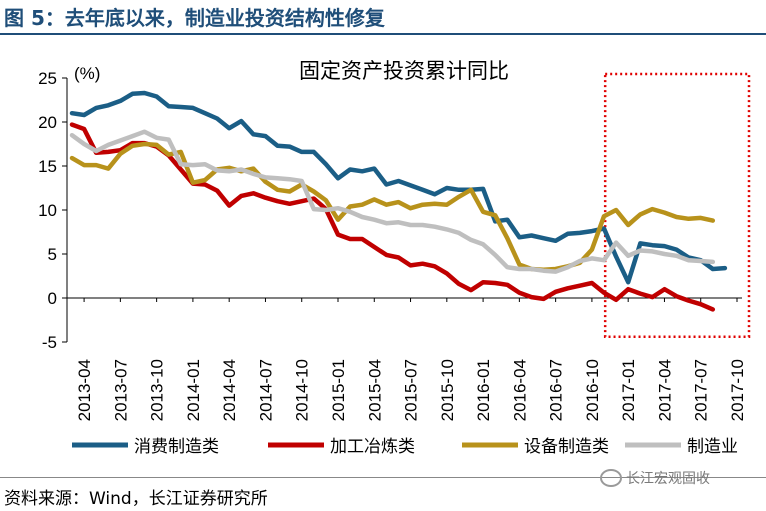 Image resolution: width=766 pixels, height=511 pixels. What do you see at coordinates (157, 390) in the screenshot?
I see `x-tick-label: 2013-10` at bounding box center [157, 390].